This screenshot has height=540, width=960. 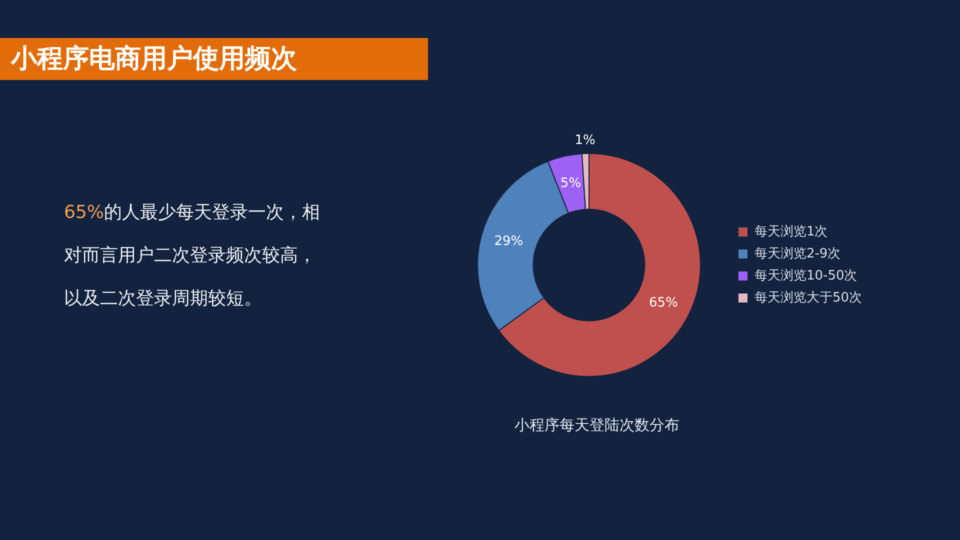 What do you see at coordinates (571, 183) in the screenshot?
I see `data-label: 5%` at bounding box center [571, 183].